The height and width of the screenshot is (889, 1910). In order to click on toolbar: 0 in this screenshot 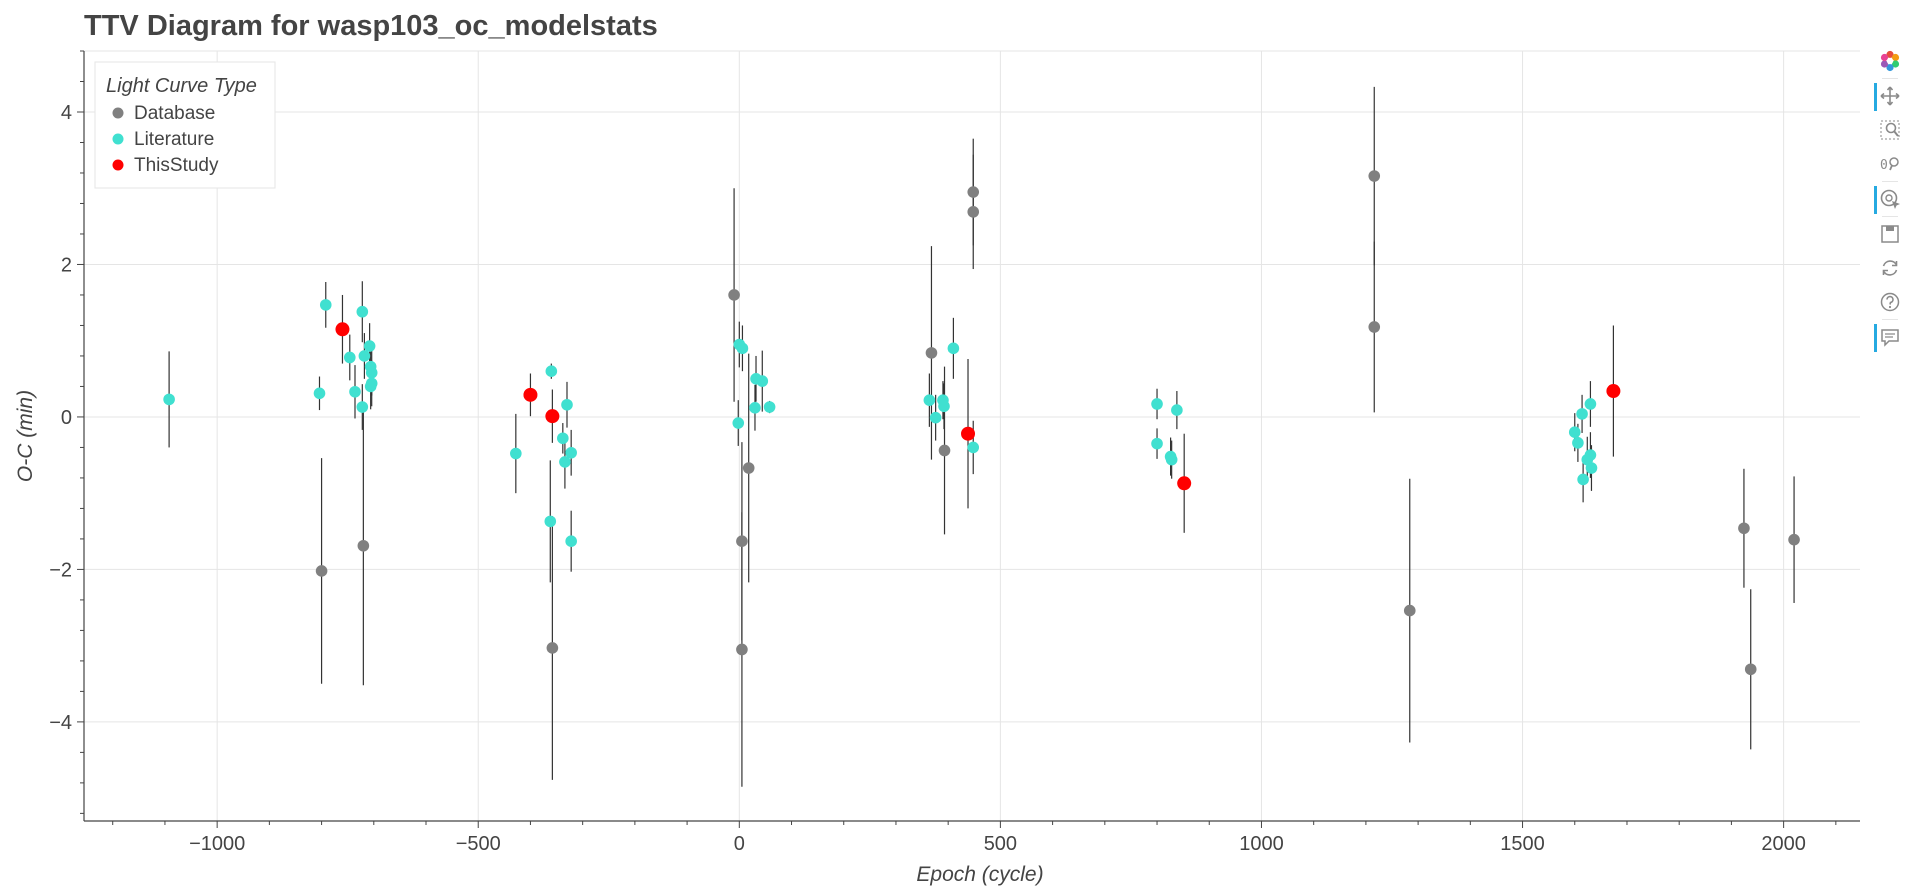, I will do `click(1890, 199)`.